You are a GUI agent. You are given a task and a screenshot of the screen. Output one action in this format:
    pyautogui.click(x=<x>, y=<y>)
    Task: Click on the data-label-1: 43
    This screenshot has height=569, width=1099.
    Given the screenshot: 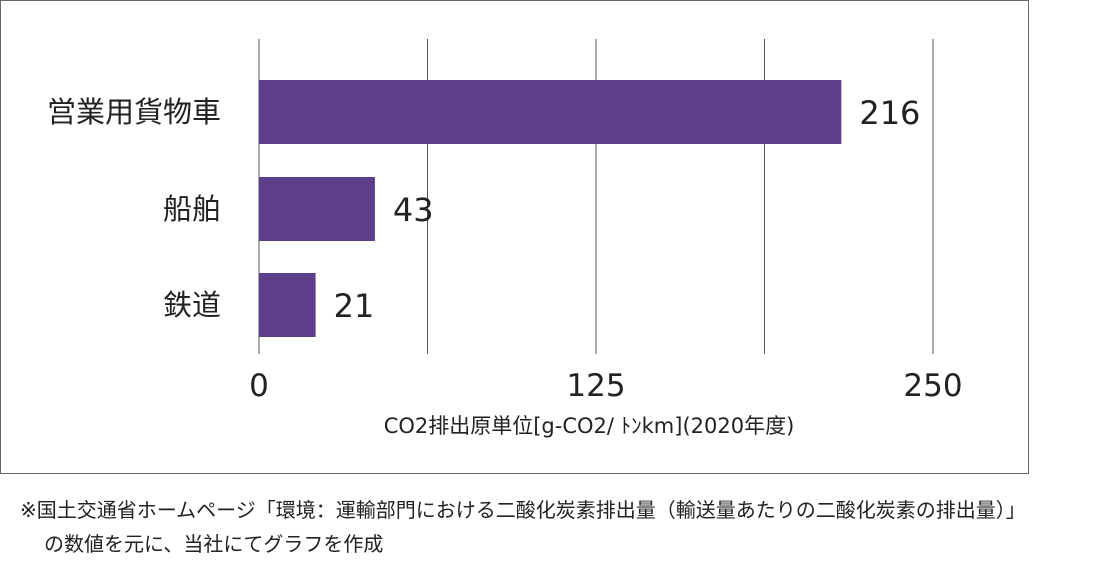 What is the action you would take?
    pyautogui.click(x=413, y=210)
    